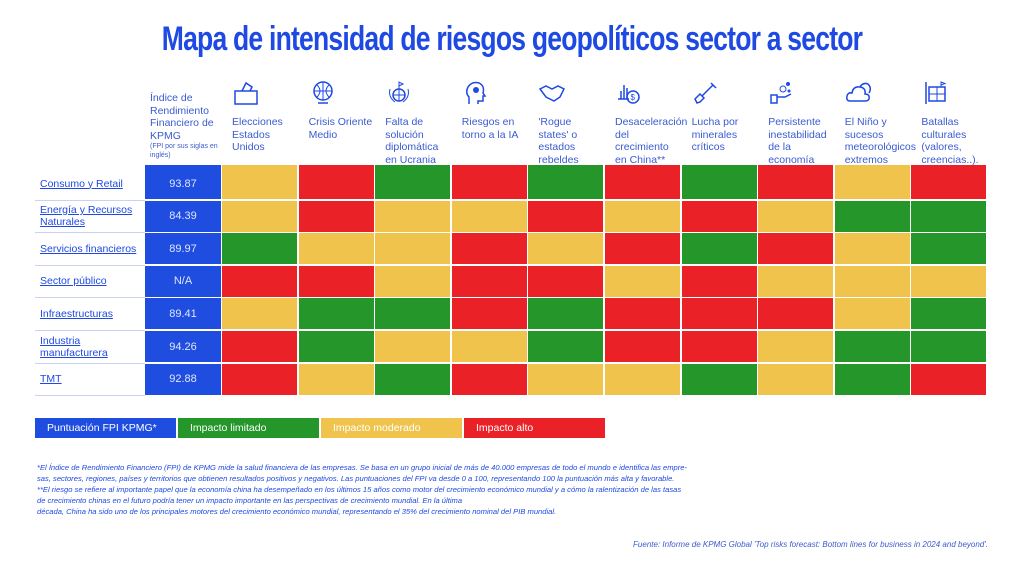 The image size is (1024, 566). Describe the element at coordinates (183, 166) in the screenshot. I see `fpi-header-underline` at that location.